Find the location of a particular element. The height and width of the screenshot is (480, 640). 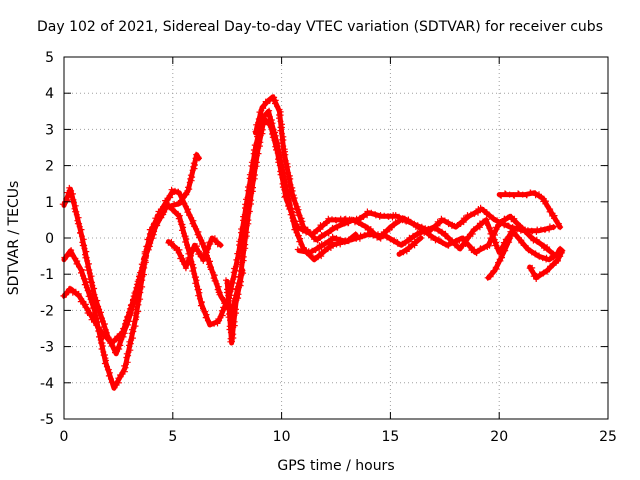

y-tick-label: 3 is located at coordinates (49, 130).